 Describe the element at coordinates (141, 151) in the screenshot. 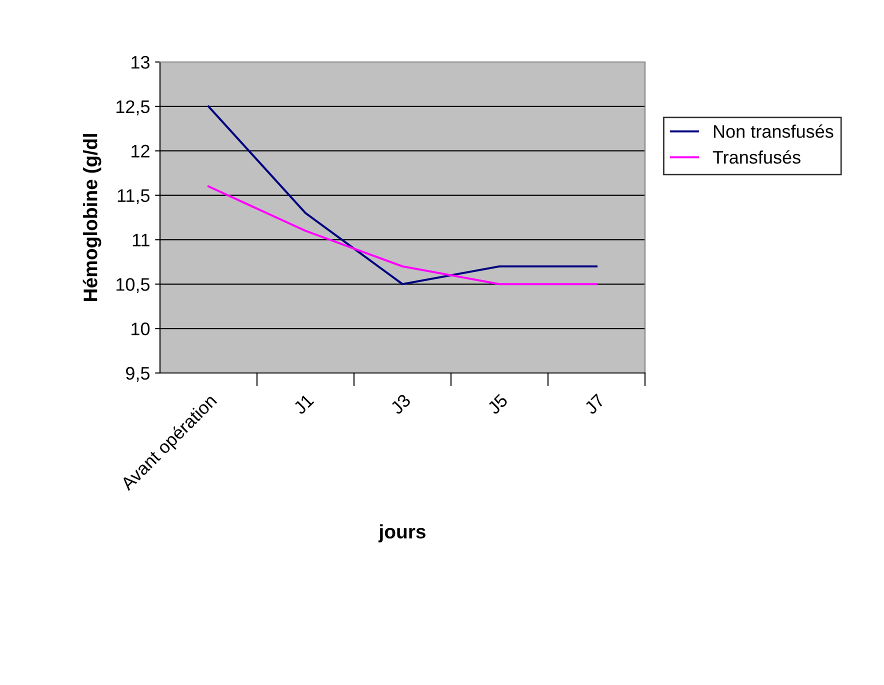

I see `y-tick-label: 12` at that location.